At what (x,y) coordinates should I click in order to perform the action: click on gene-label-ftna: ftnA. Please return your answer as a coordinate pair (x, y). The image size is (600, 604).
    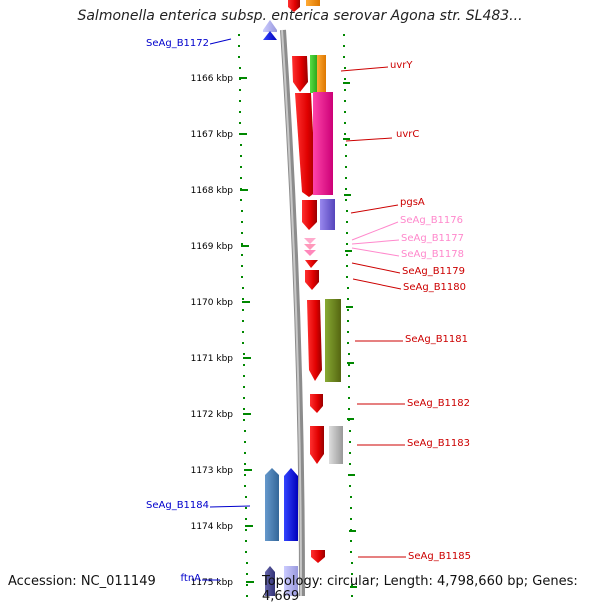
    Looking at the image, I should click on (191, 578).